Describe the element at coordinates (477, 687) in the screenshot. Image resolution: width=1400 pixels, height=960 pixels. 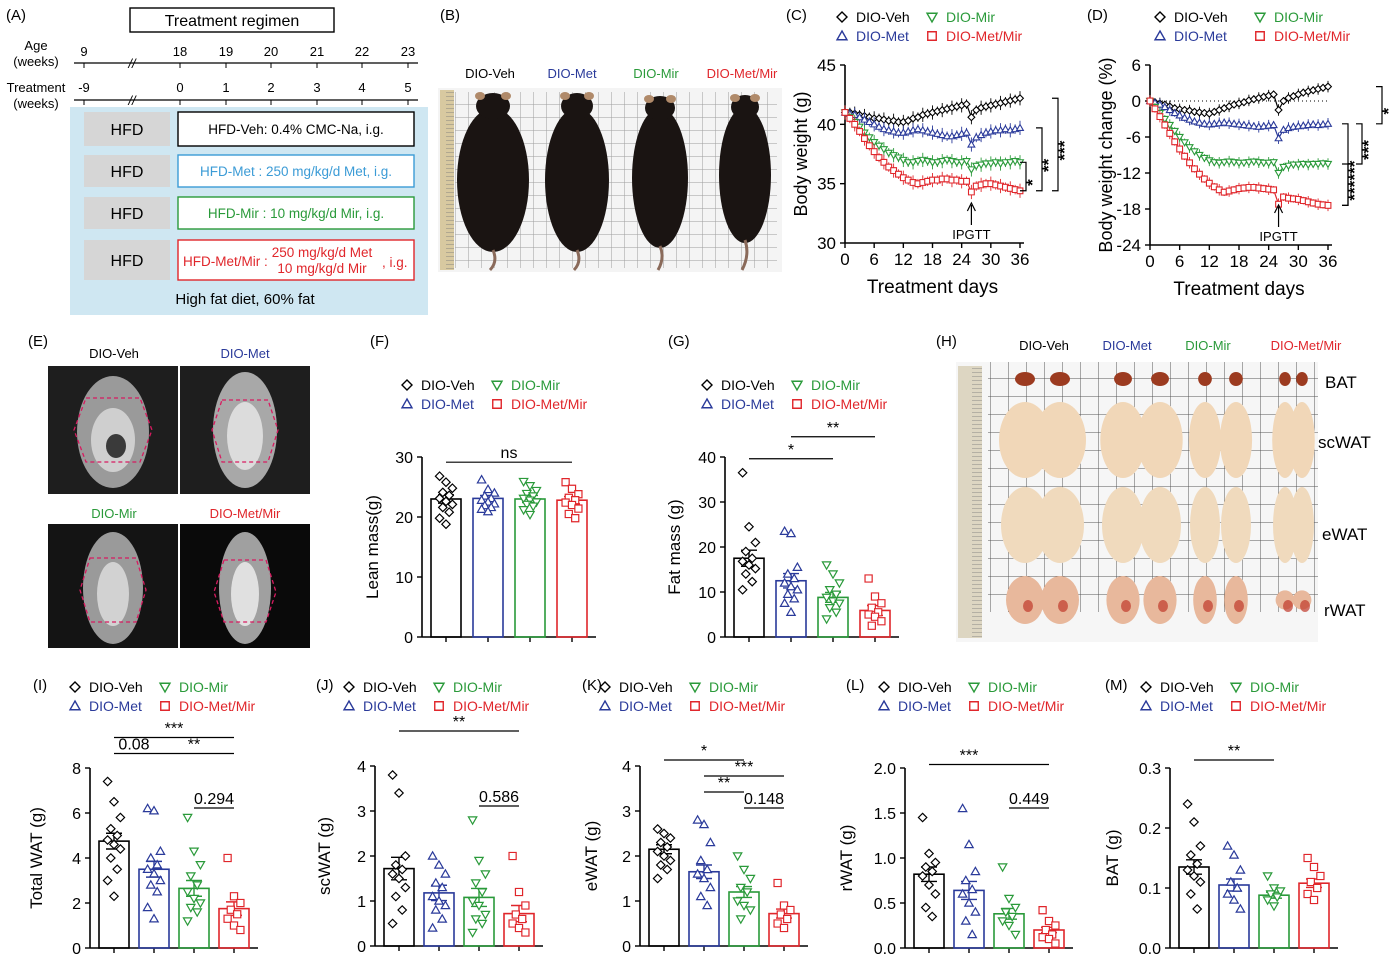
I see `legend-label: DIO-Mir` at that location.